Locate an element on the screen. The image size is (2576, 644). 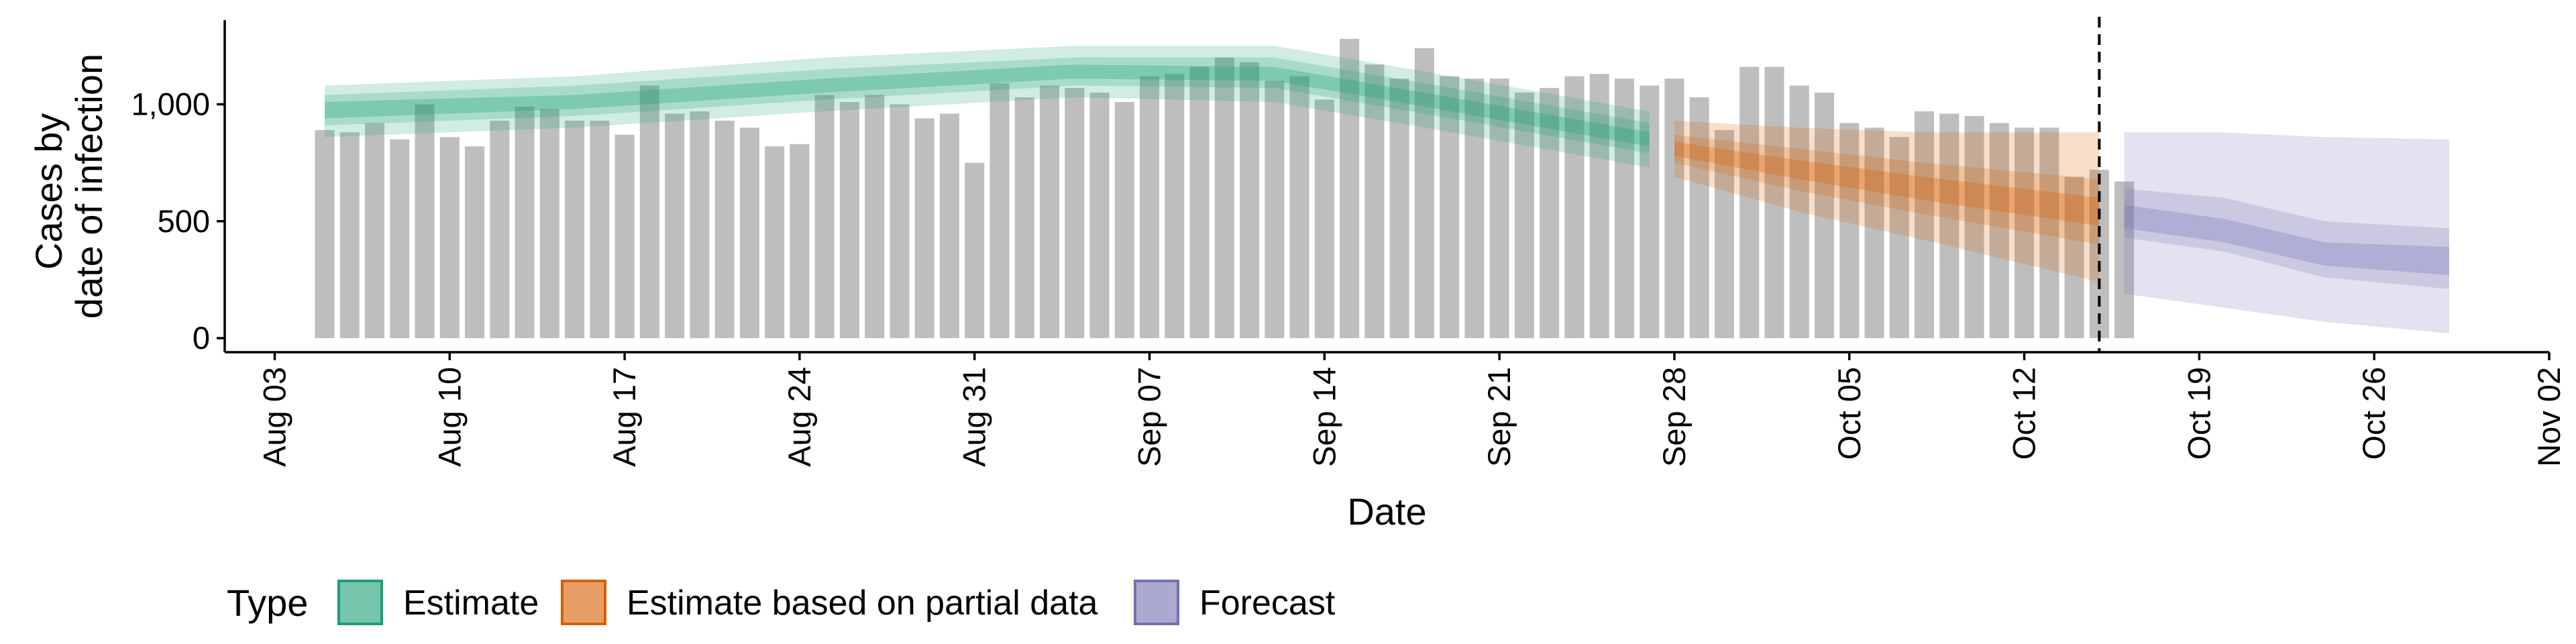
legend-label: Forecast is located at coordinates (1267, 603).